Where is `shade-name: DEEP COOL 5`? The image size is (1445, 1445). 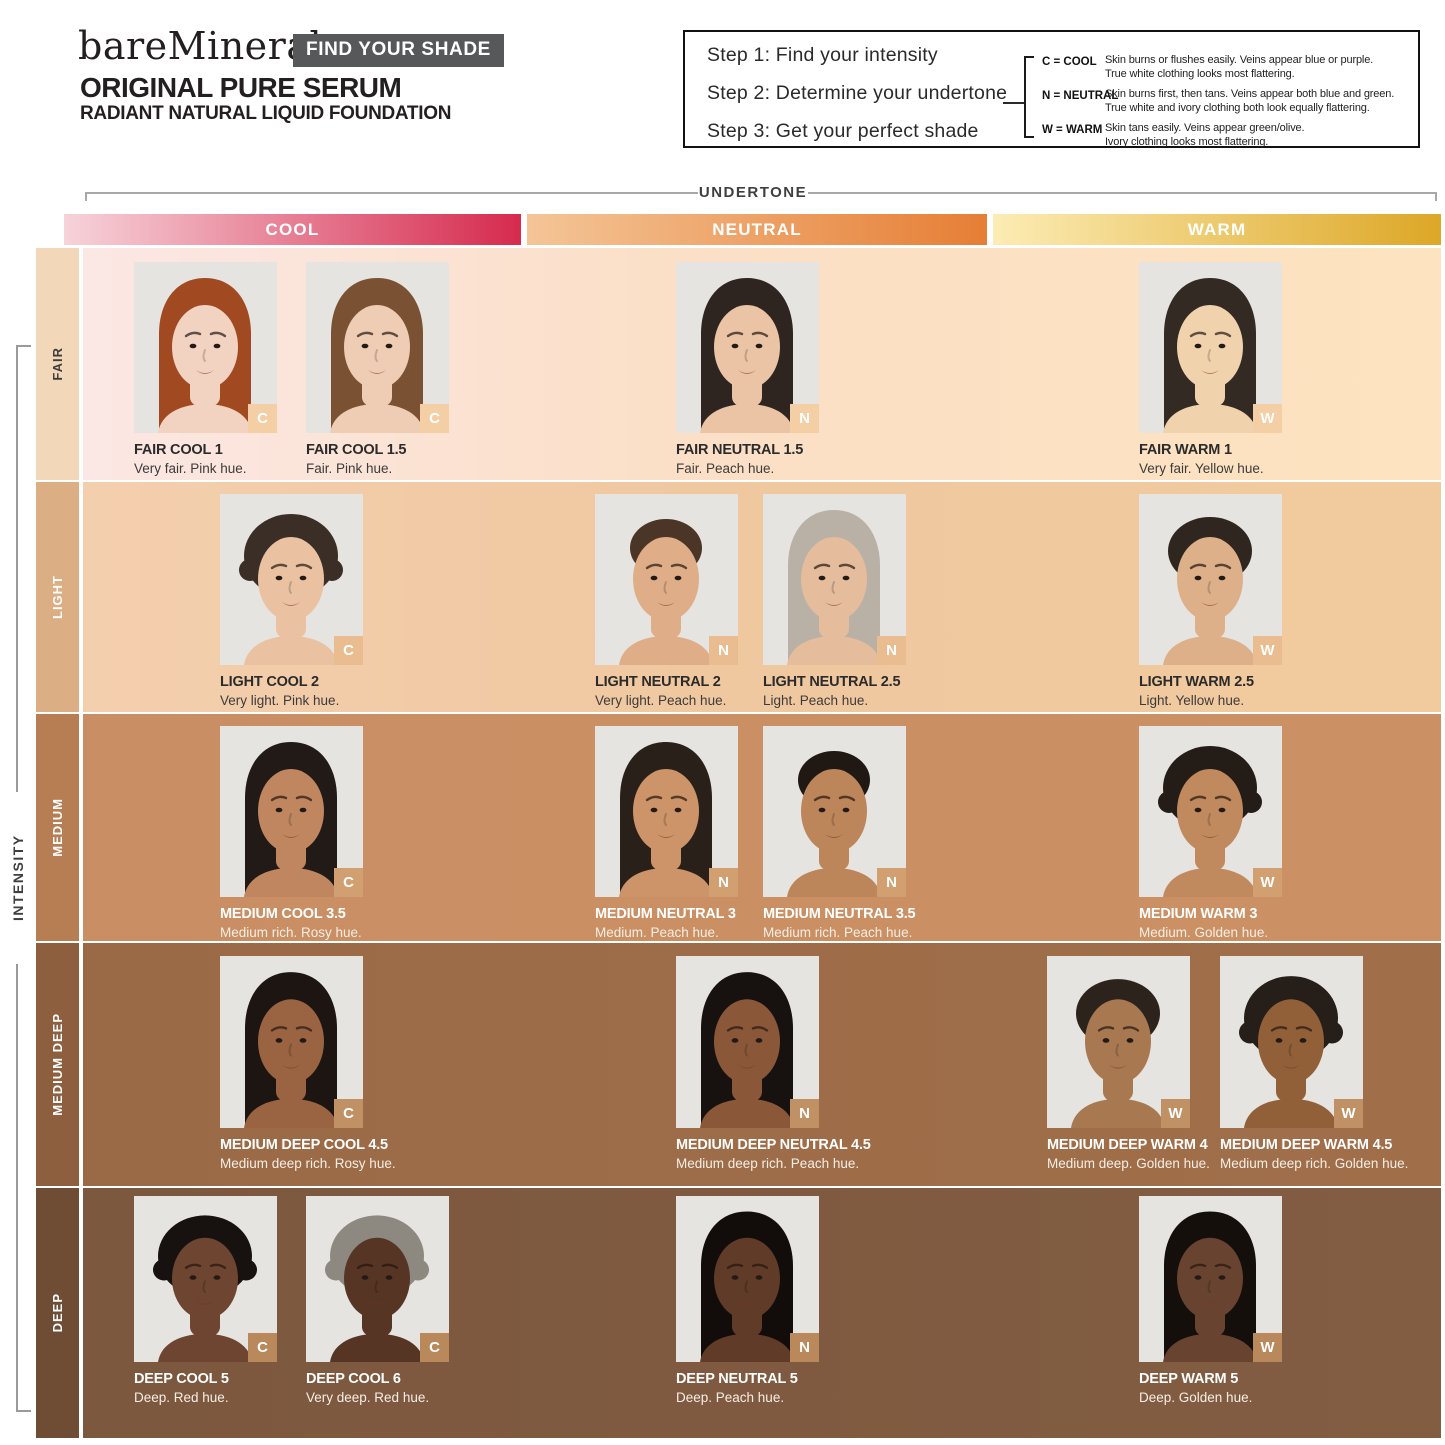 shade-name: DEEP COOL 5 is located at coordinates (181, 1379).